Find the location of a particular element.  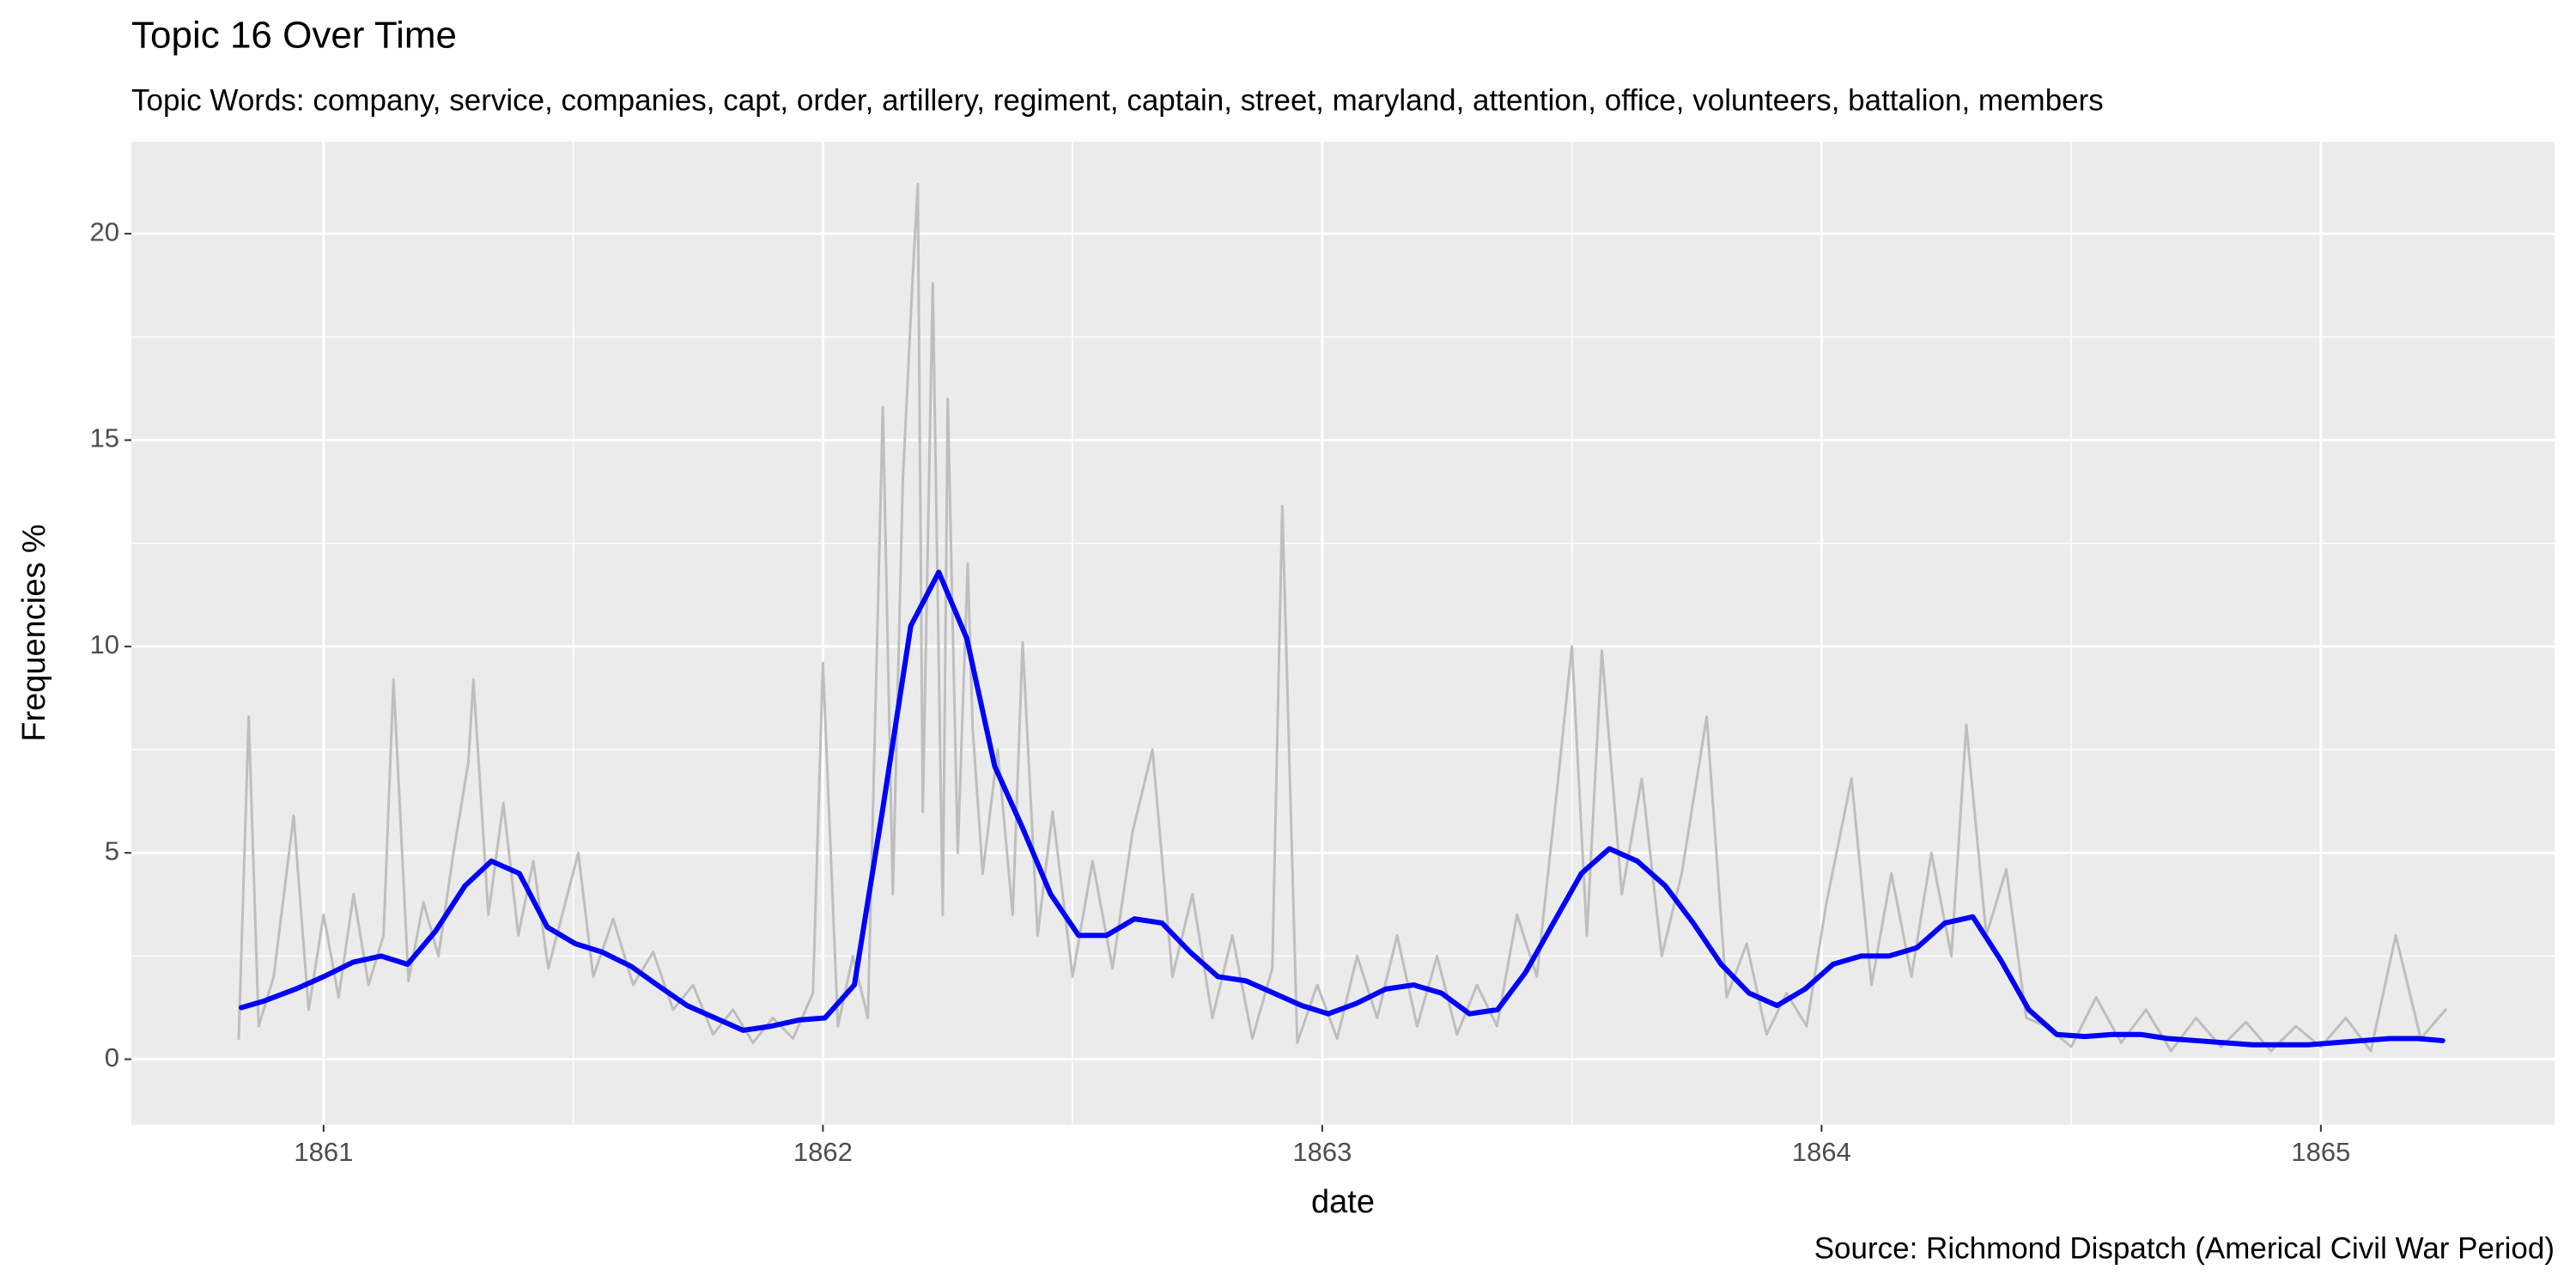

y-tick-label: 15 is located at coordinates (104, 438).